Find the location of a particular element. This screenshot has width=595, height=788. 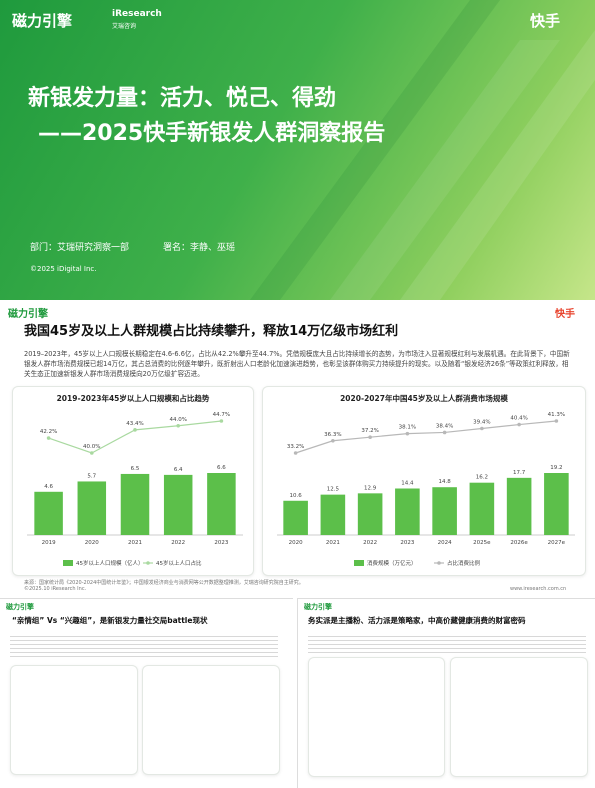

value-label: 43.4% is located at coordinates (134, 424).